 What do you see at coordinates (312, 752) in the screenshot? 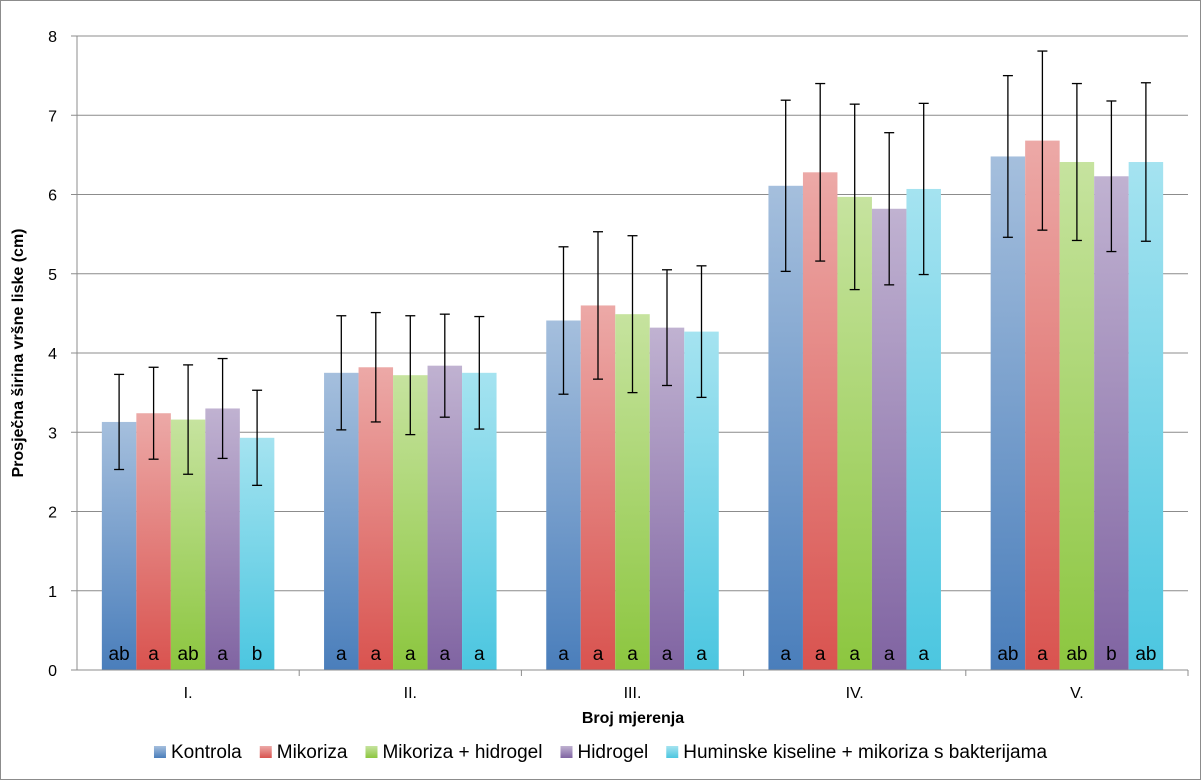
I see `legend-label: Mikoriza` at bounding box center [312, 752].